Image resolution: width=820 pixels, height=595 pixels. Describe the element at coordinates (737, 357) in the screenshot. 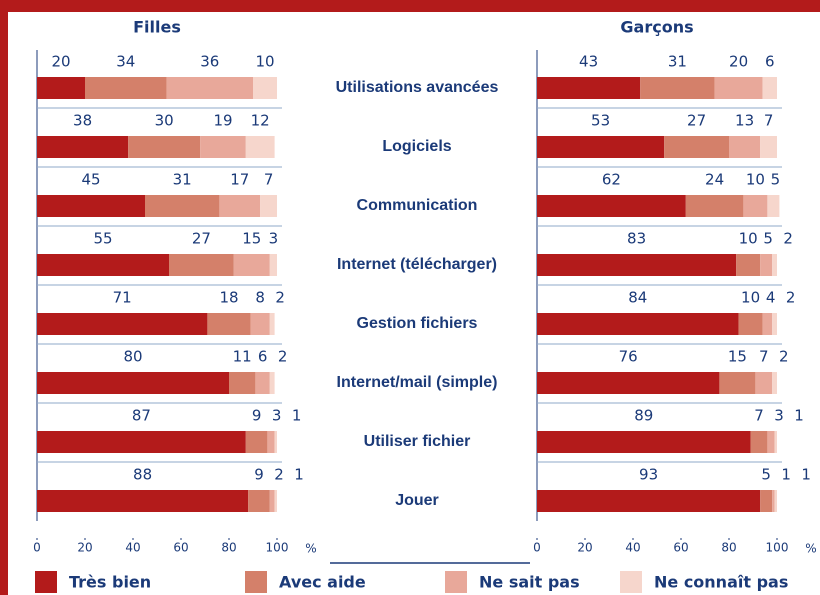

I see `value-label: 15` at that location.